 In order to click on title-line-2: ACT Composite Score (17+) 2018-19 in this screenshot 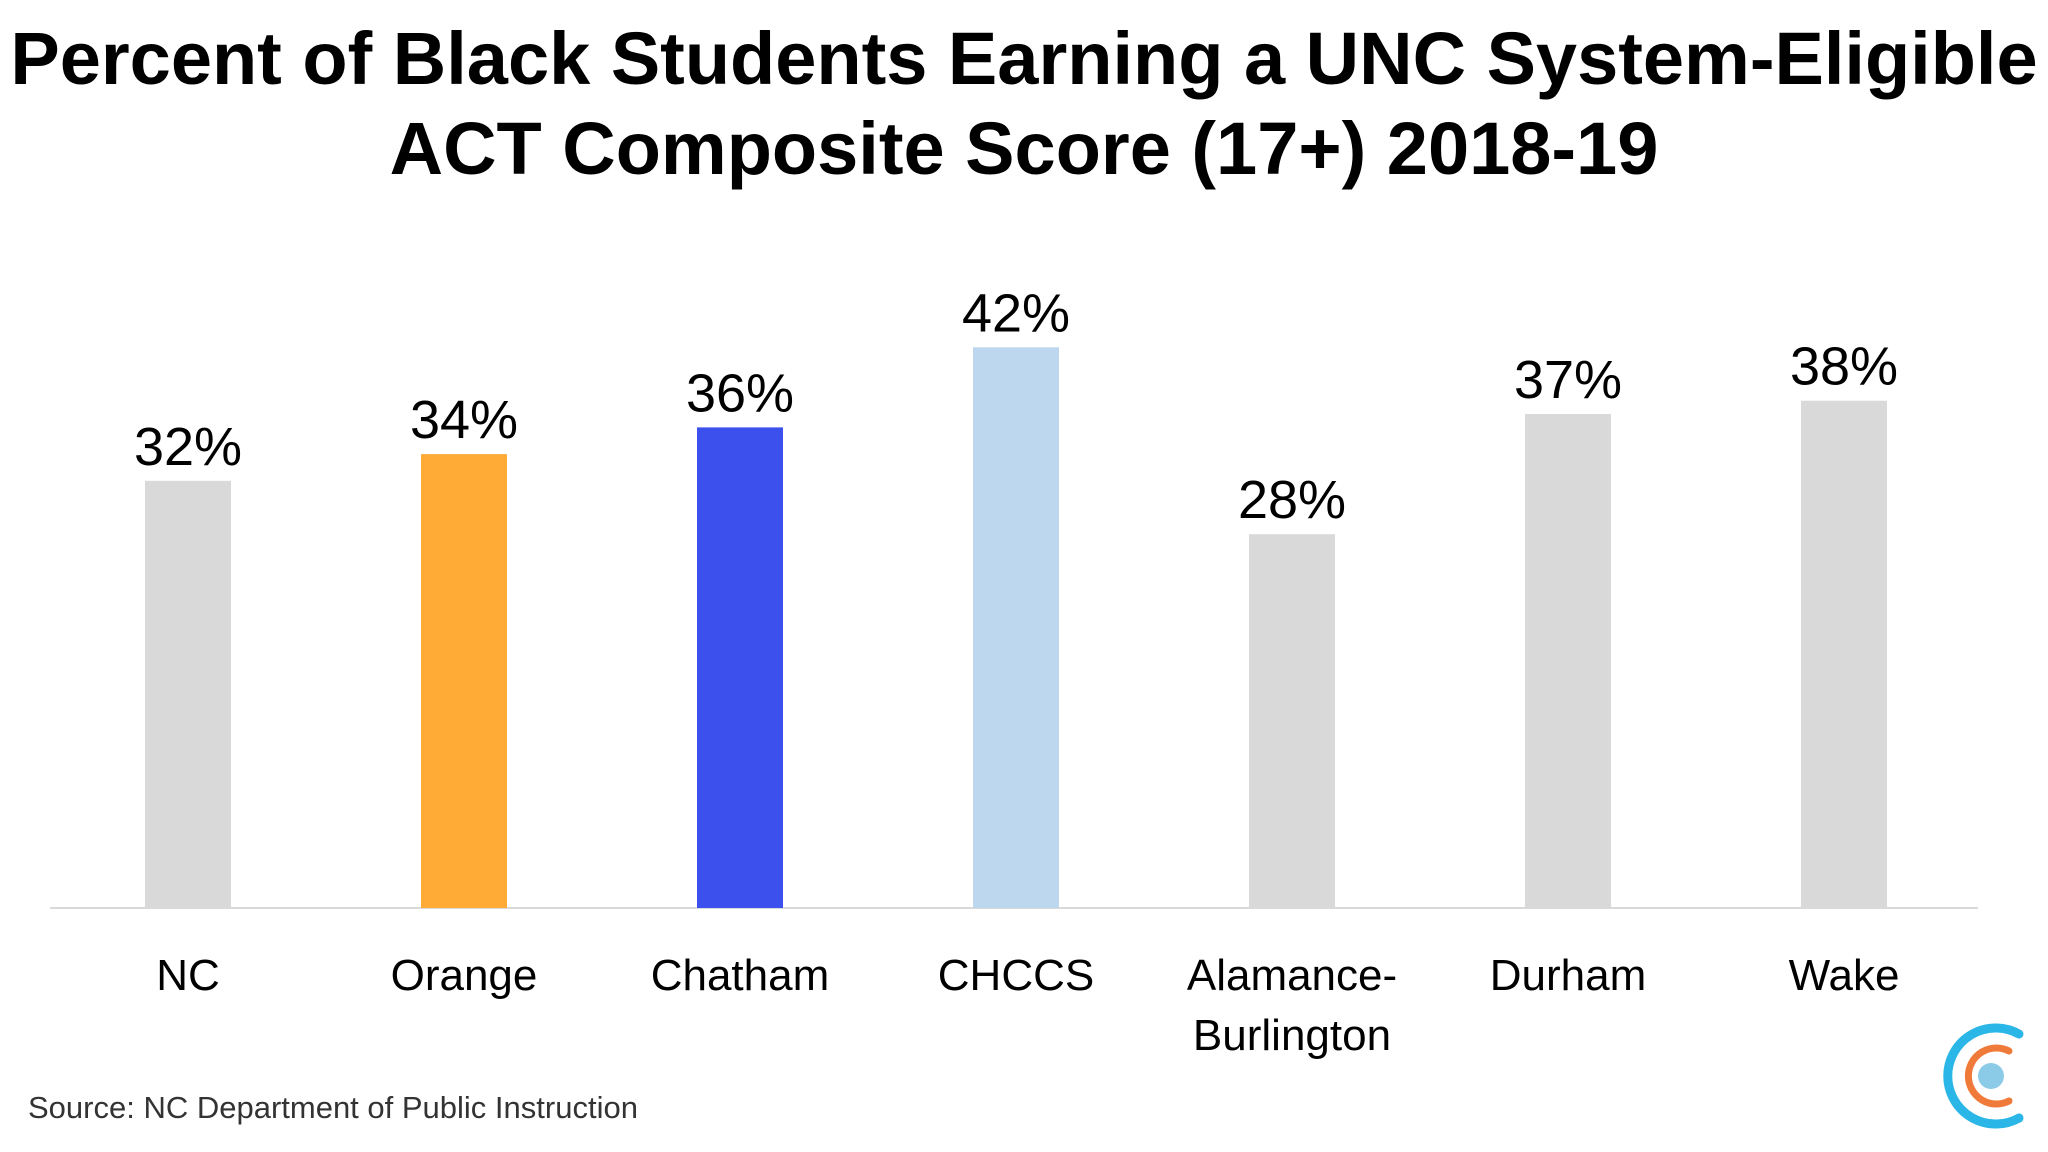, I will do `click(1024, 148)`.